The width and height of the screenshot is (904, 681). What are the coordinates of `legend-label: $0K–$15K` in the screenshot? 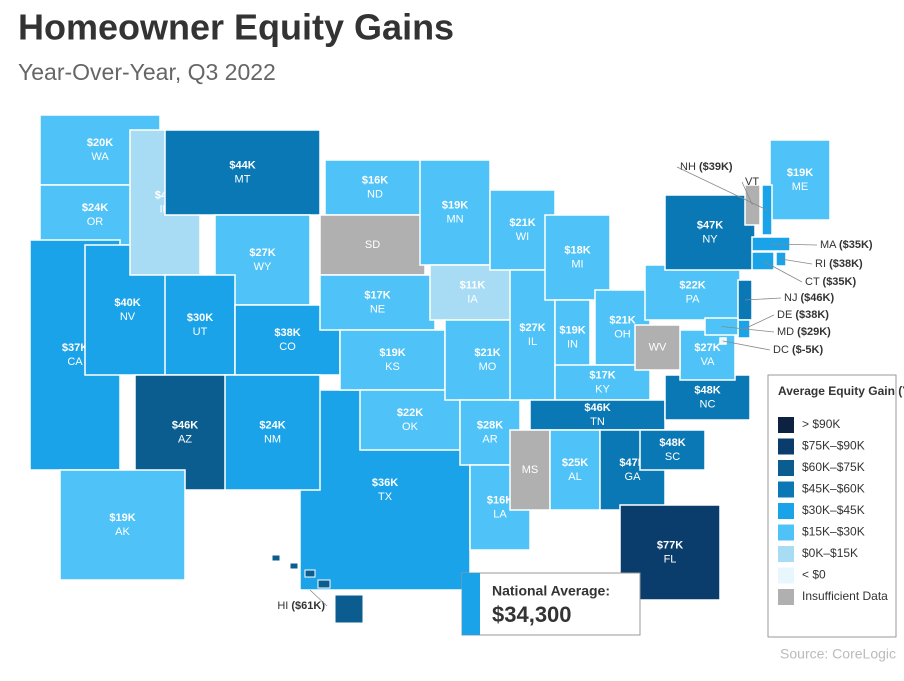 It's located at (830, 553).